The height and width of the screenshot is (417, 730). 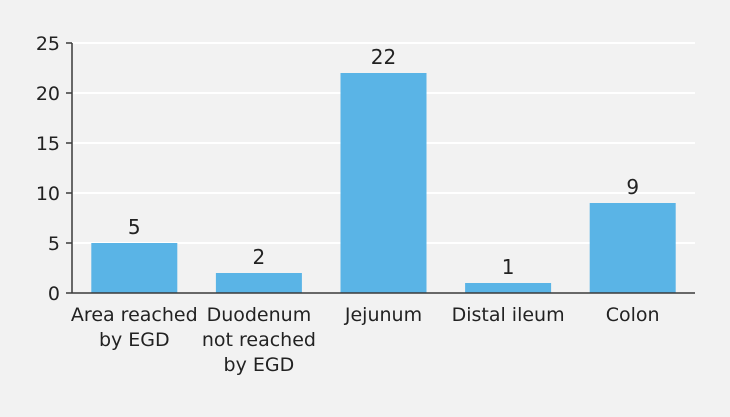 What do you see at coordinates (259, 315) in the screenshot?
I see `x-tick-label: Duodenum` at bounding box center [259, 315].